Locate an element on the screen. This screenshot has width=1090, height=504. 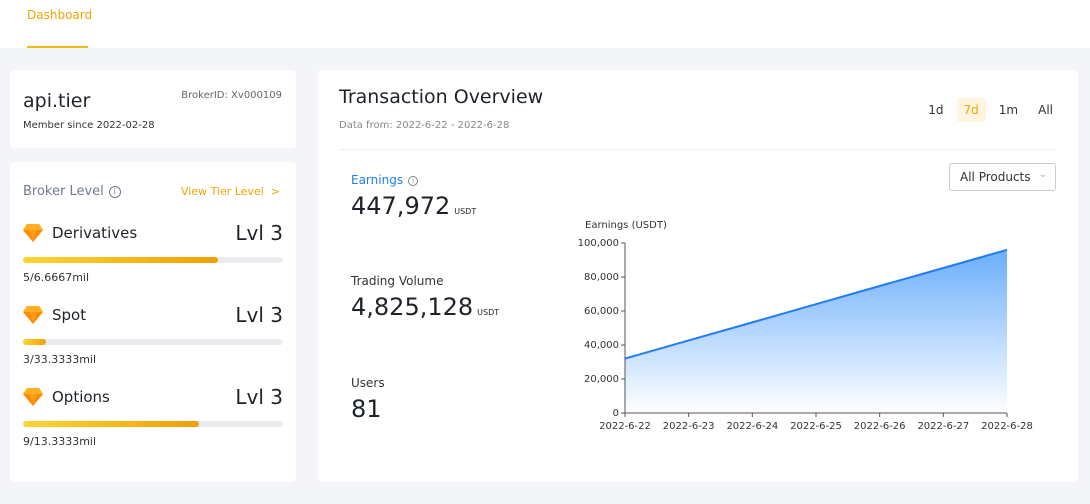
y-tick-label: 100,000 is located at coordinates (598, 243).